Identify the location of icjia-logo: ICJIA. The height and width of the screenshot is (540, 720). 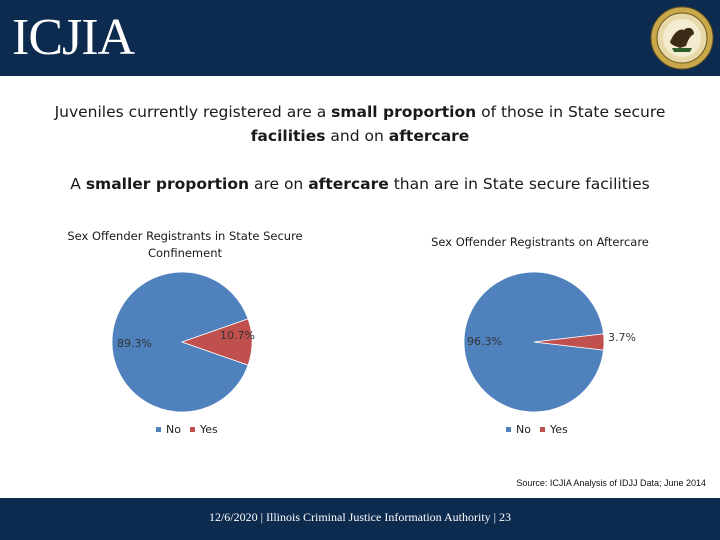
(73, 37).